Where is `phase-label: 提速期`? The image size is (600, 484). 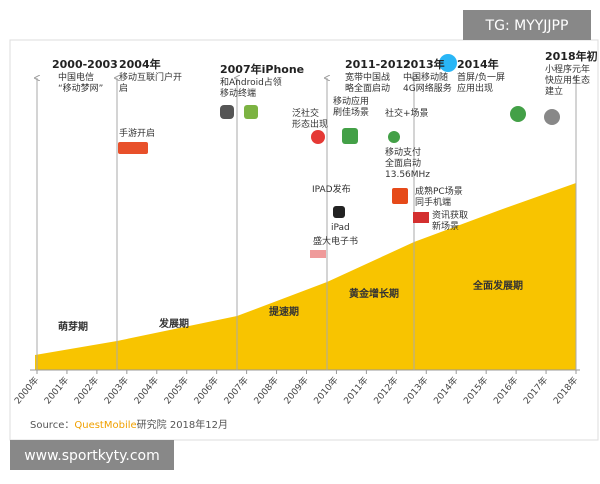 phase-label: 提速期 is located at coordinates (284, 311).